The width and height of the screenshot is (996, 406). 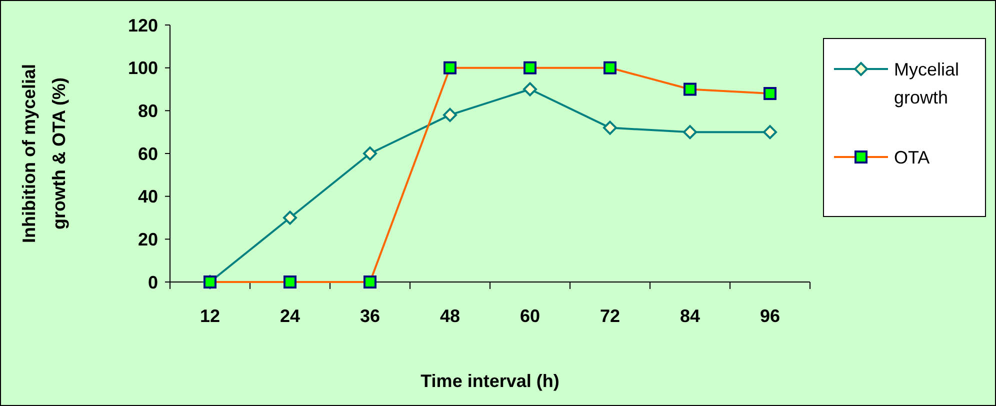 I want to click on x-tick-label: 72, so click(x=610, y=316).